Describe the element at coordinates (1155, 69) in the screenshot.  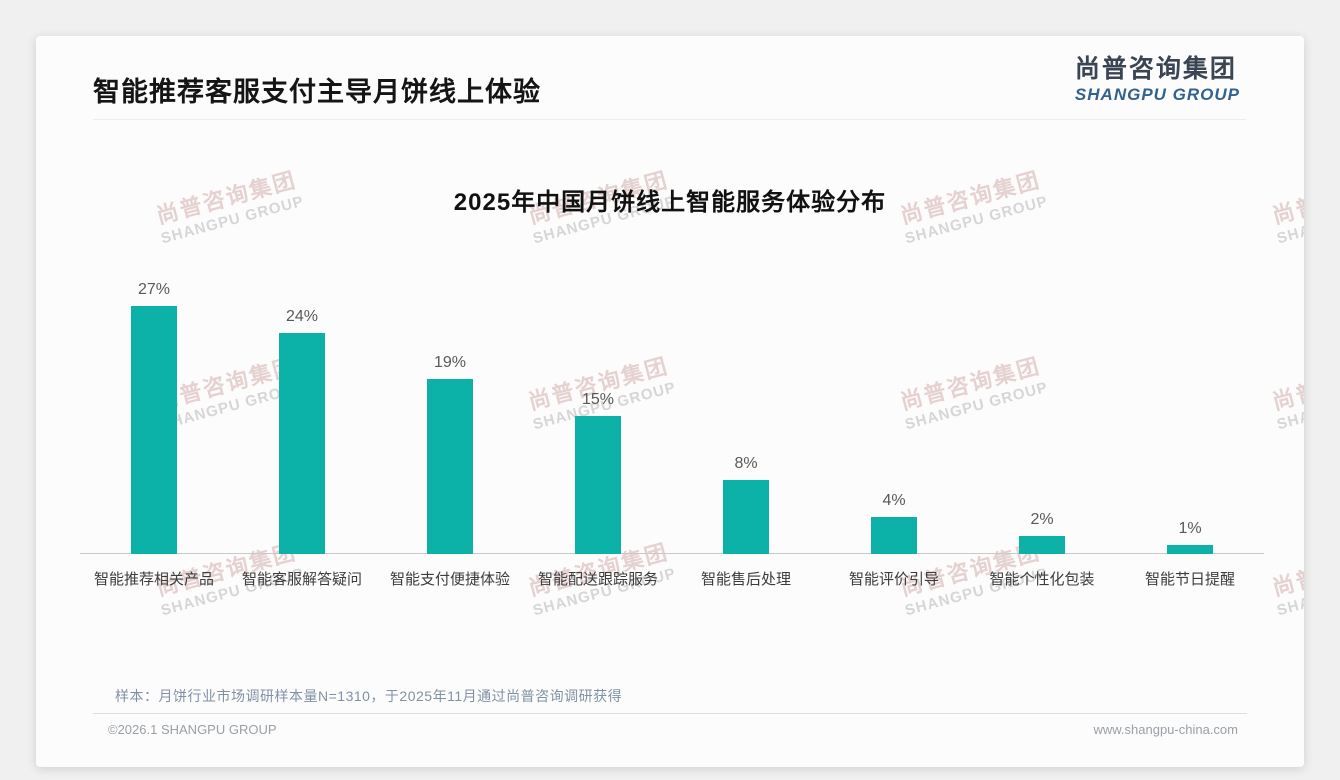
I see `company-logo-cn: 尚普咨询集团` at that location.